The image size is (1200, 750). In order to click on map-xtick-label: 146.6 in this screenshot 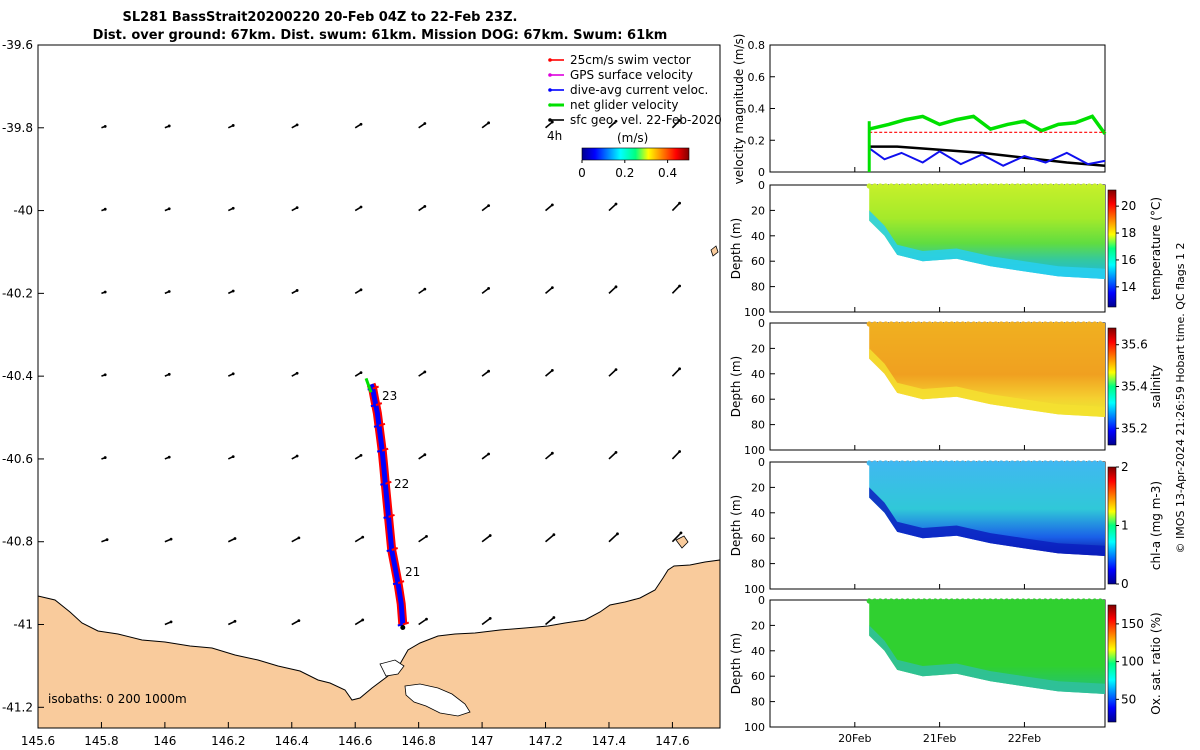, I will do `click(355, 741)`.